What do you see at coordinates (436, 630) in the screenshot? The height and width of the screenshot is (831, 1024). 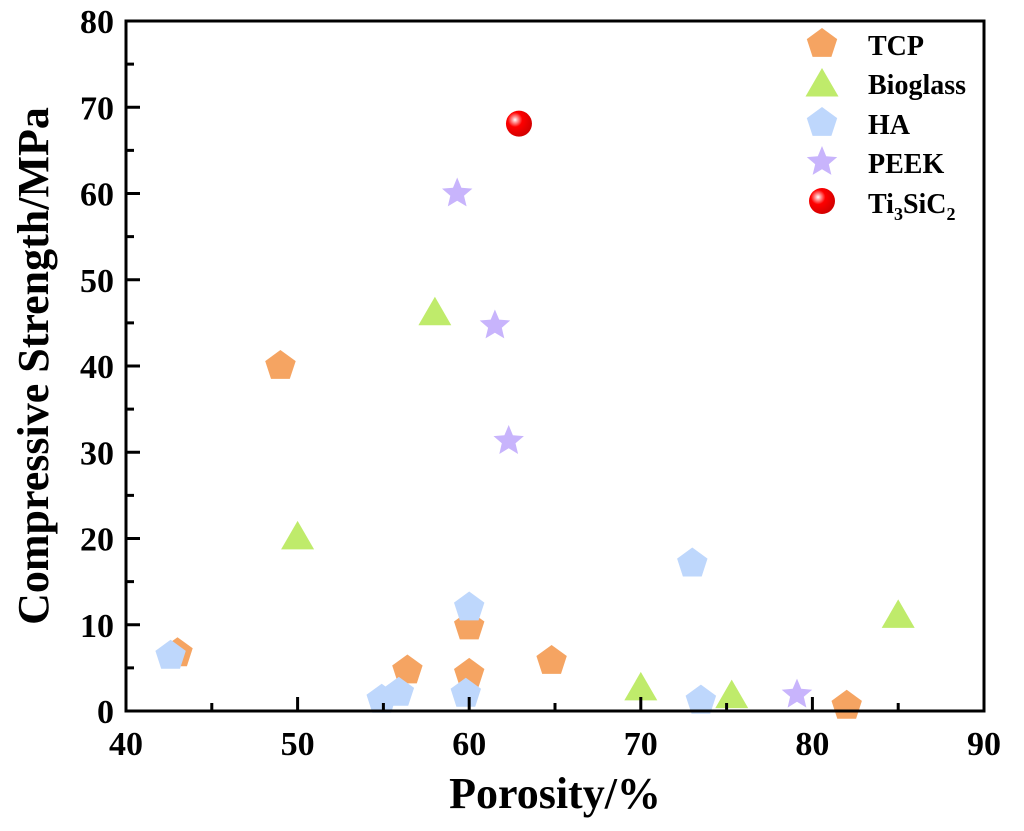 I see `series-ha` at bounding box center [436, 630].